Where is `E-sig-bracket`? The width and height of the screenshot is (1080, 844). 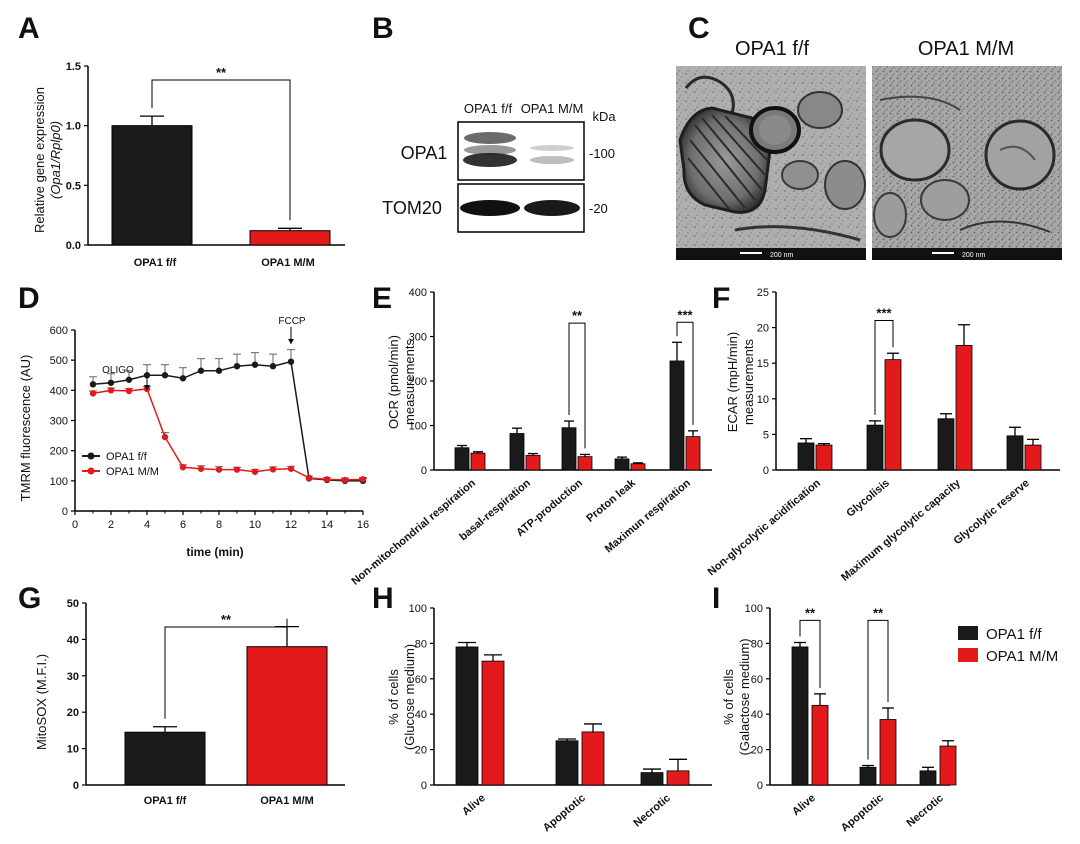
E-sig-bracket is located at coordinates (685, 373).